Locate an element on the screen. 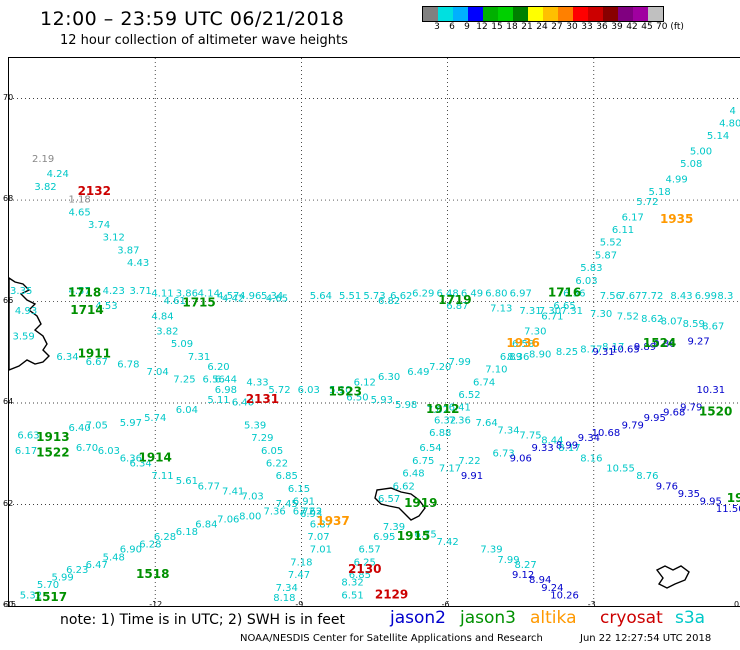 This screenshot has height=650, width=740. pass-time-label: 2131 is located at coordinates (262, 399).